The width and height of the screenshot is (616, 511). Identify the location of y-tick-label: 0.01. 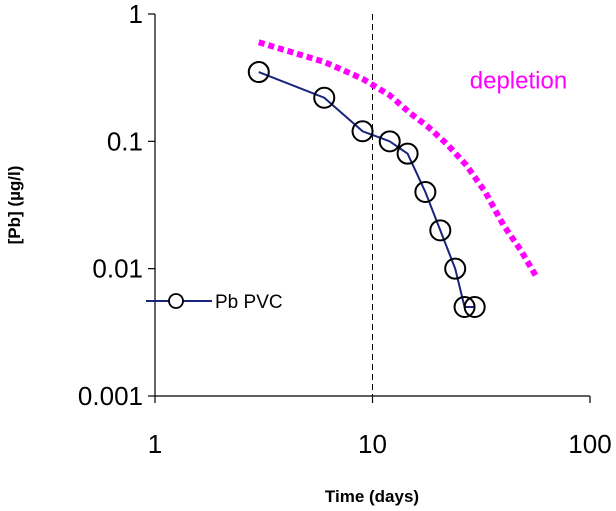
(117, 269).